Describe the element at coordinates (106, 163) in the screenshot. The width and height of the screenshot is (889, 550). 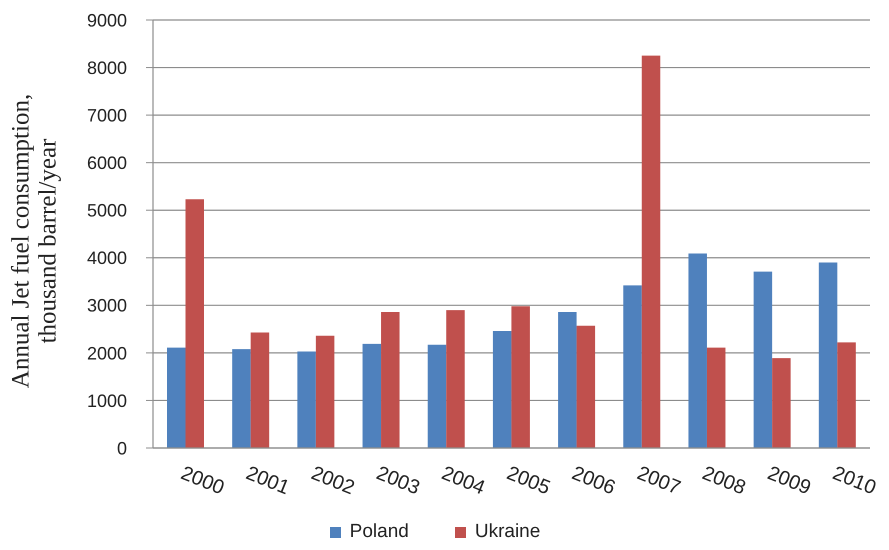
I see `y-tick-label: 6000` at that location.